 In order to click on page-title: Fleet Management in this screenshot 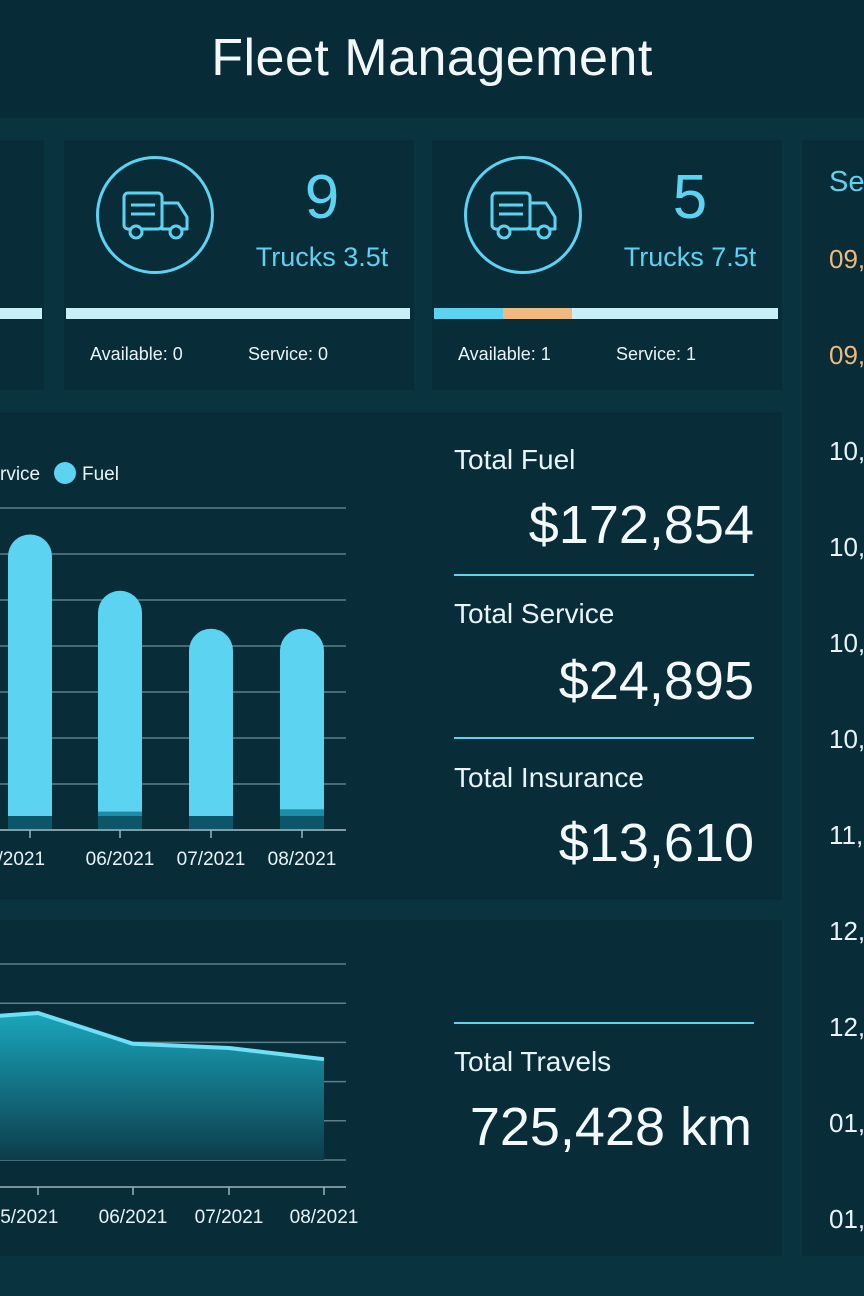, I will do `click(432, 58)`.